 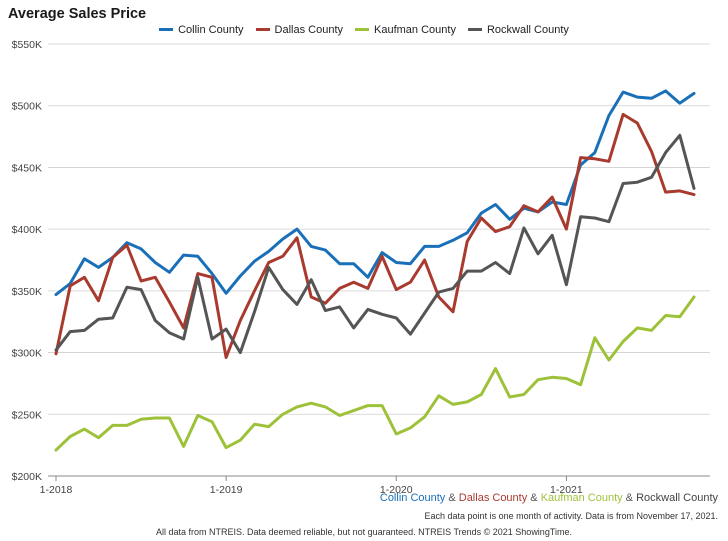 I want to click on legend-label: Dallas County, so click(x=309, y=30).